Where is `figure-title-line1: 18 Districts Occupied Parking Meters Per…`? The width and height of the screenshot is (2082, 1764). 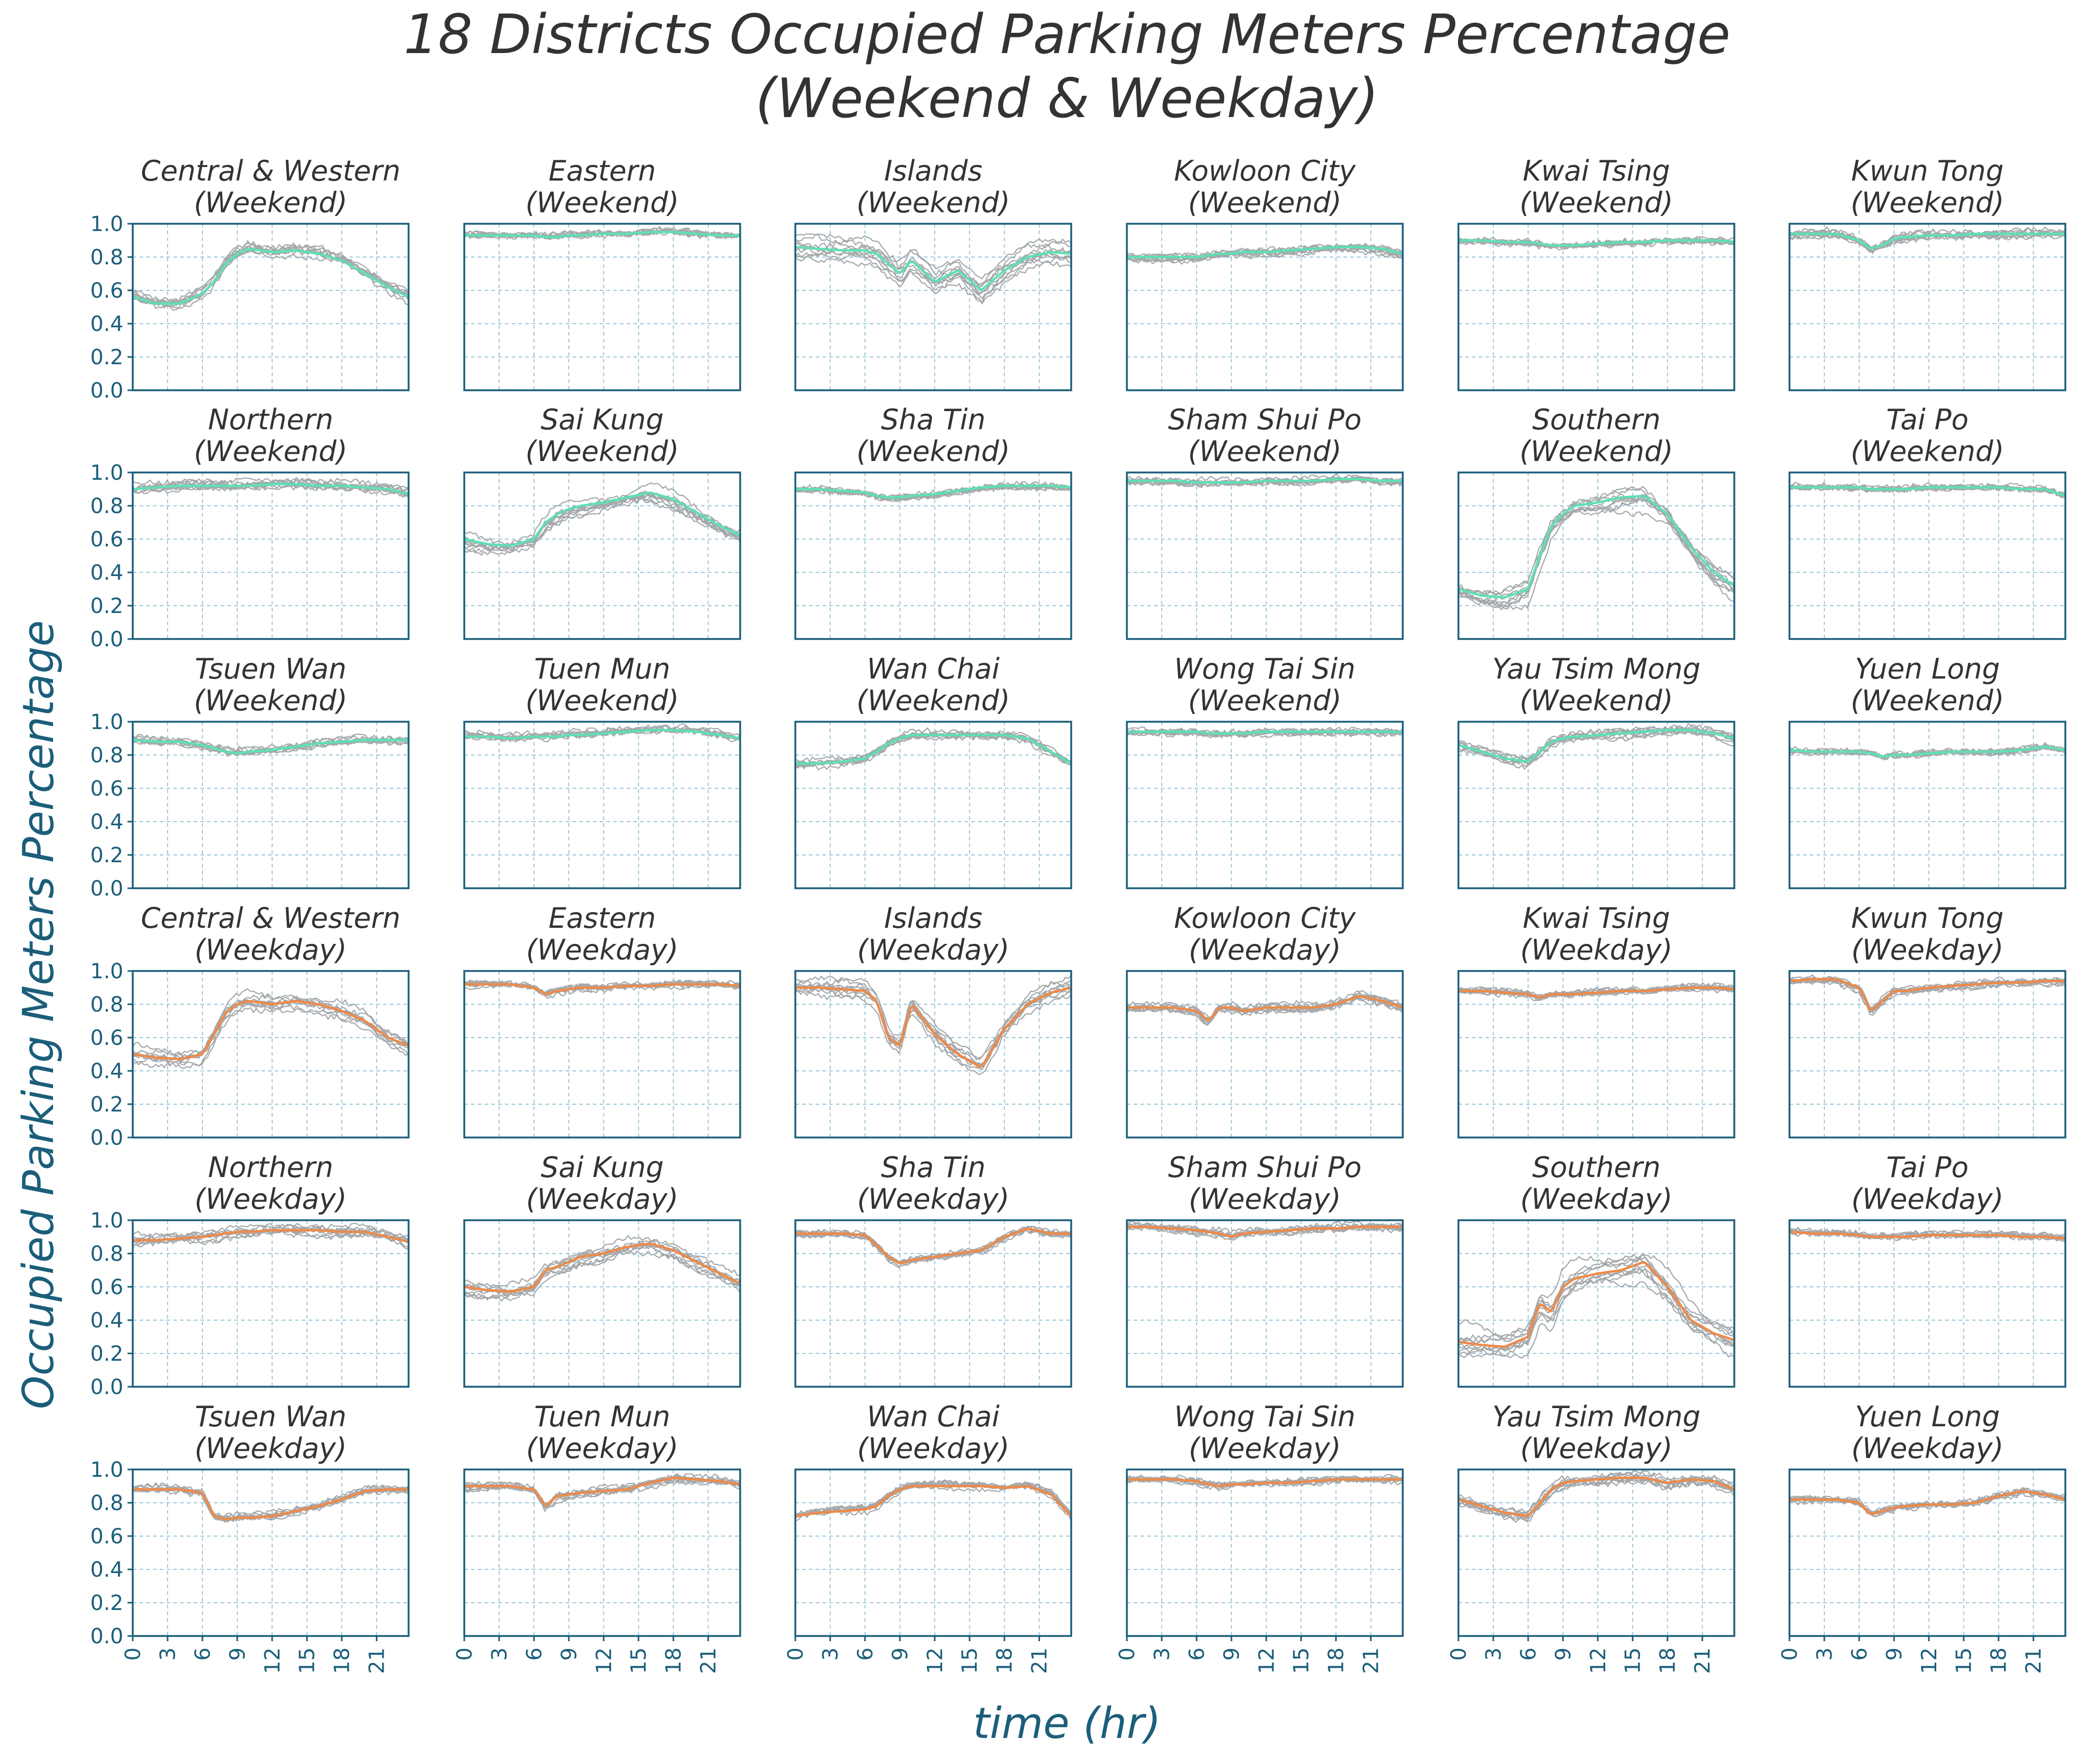 figure-title-line1: 18 Districts Occupied Parking Meters Per… is located at coordinates (1066, 34).